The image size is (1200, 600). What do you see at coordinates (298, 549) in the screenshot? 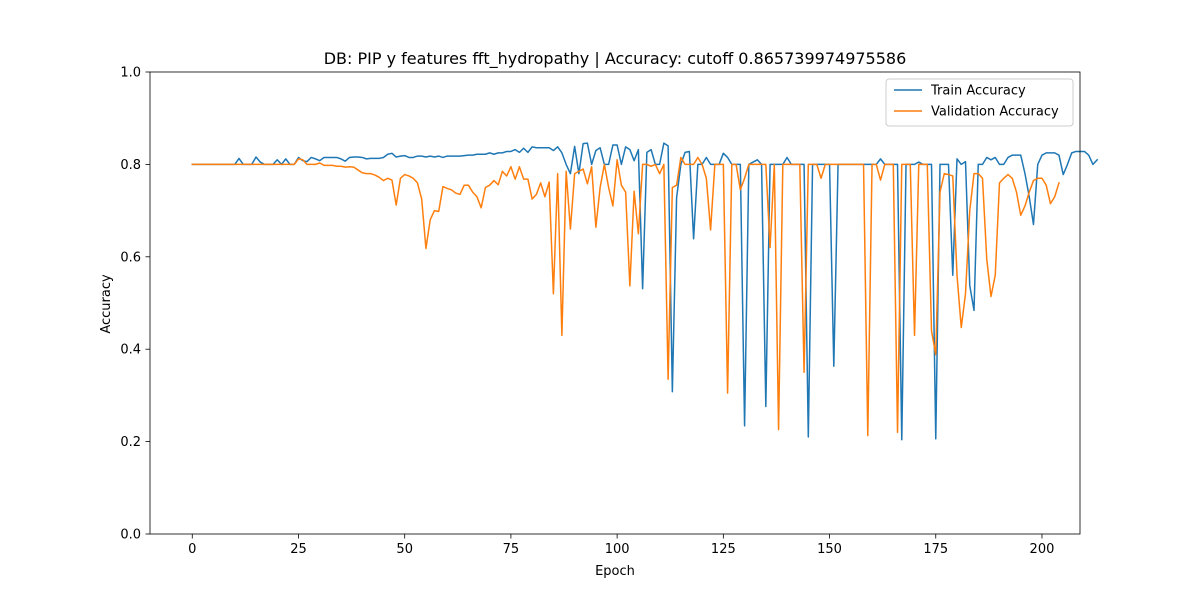
I see `x-tick-label: 25` at bounding box center [298, 549].